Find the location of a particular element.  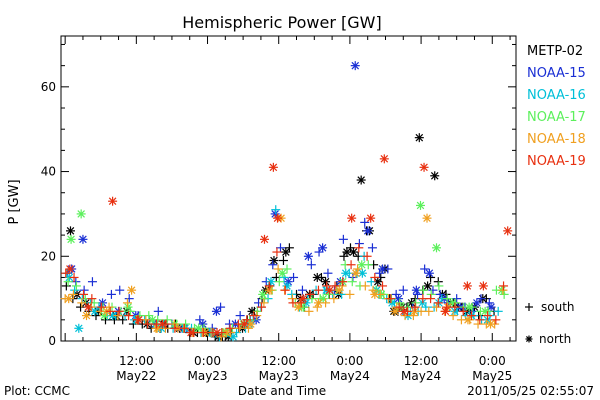

legend-north-label: north is located at coordinates (555, 339).